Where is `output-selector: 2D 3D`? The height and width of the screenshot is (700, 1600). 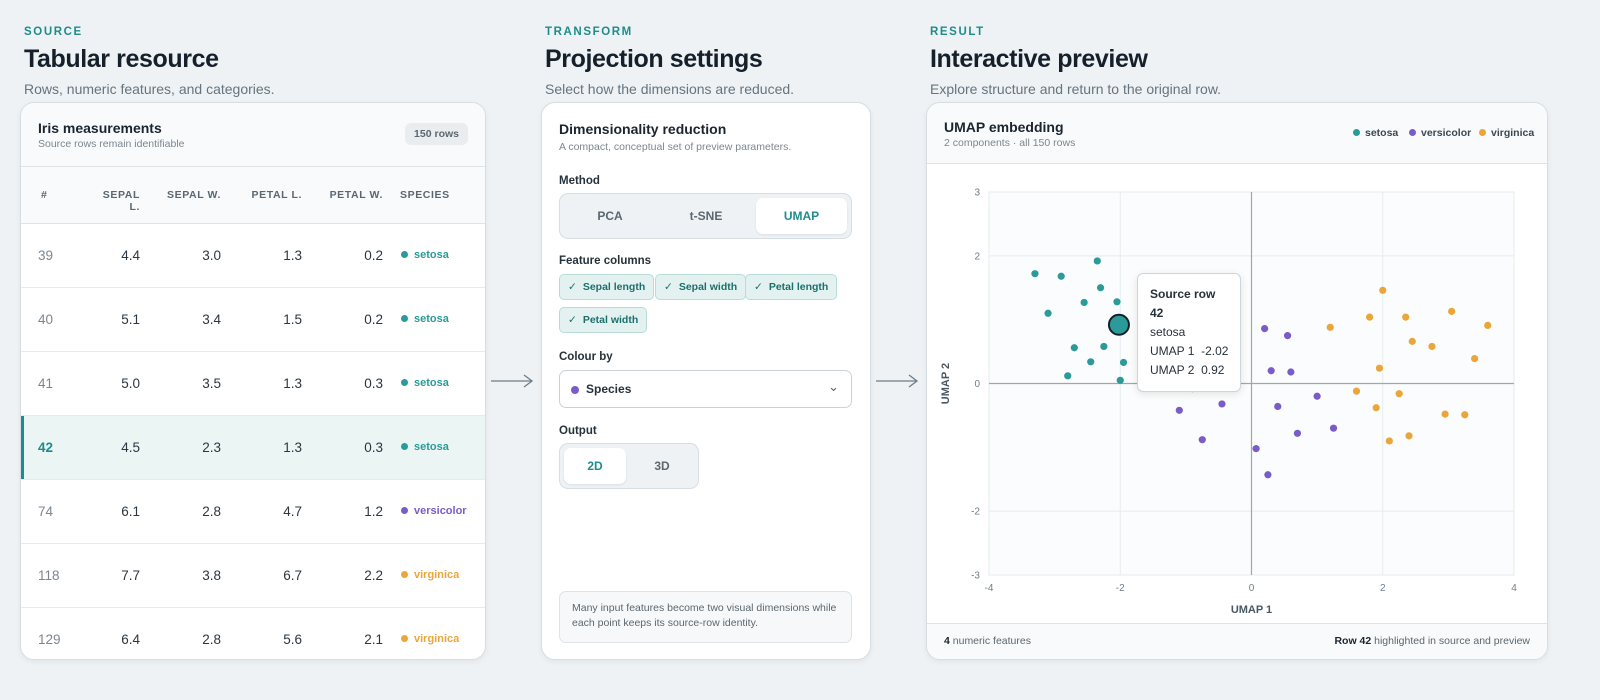 output-selector: 2D 3D is located at coordinates (629, 466).